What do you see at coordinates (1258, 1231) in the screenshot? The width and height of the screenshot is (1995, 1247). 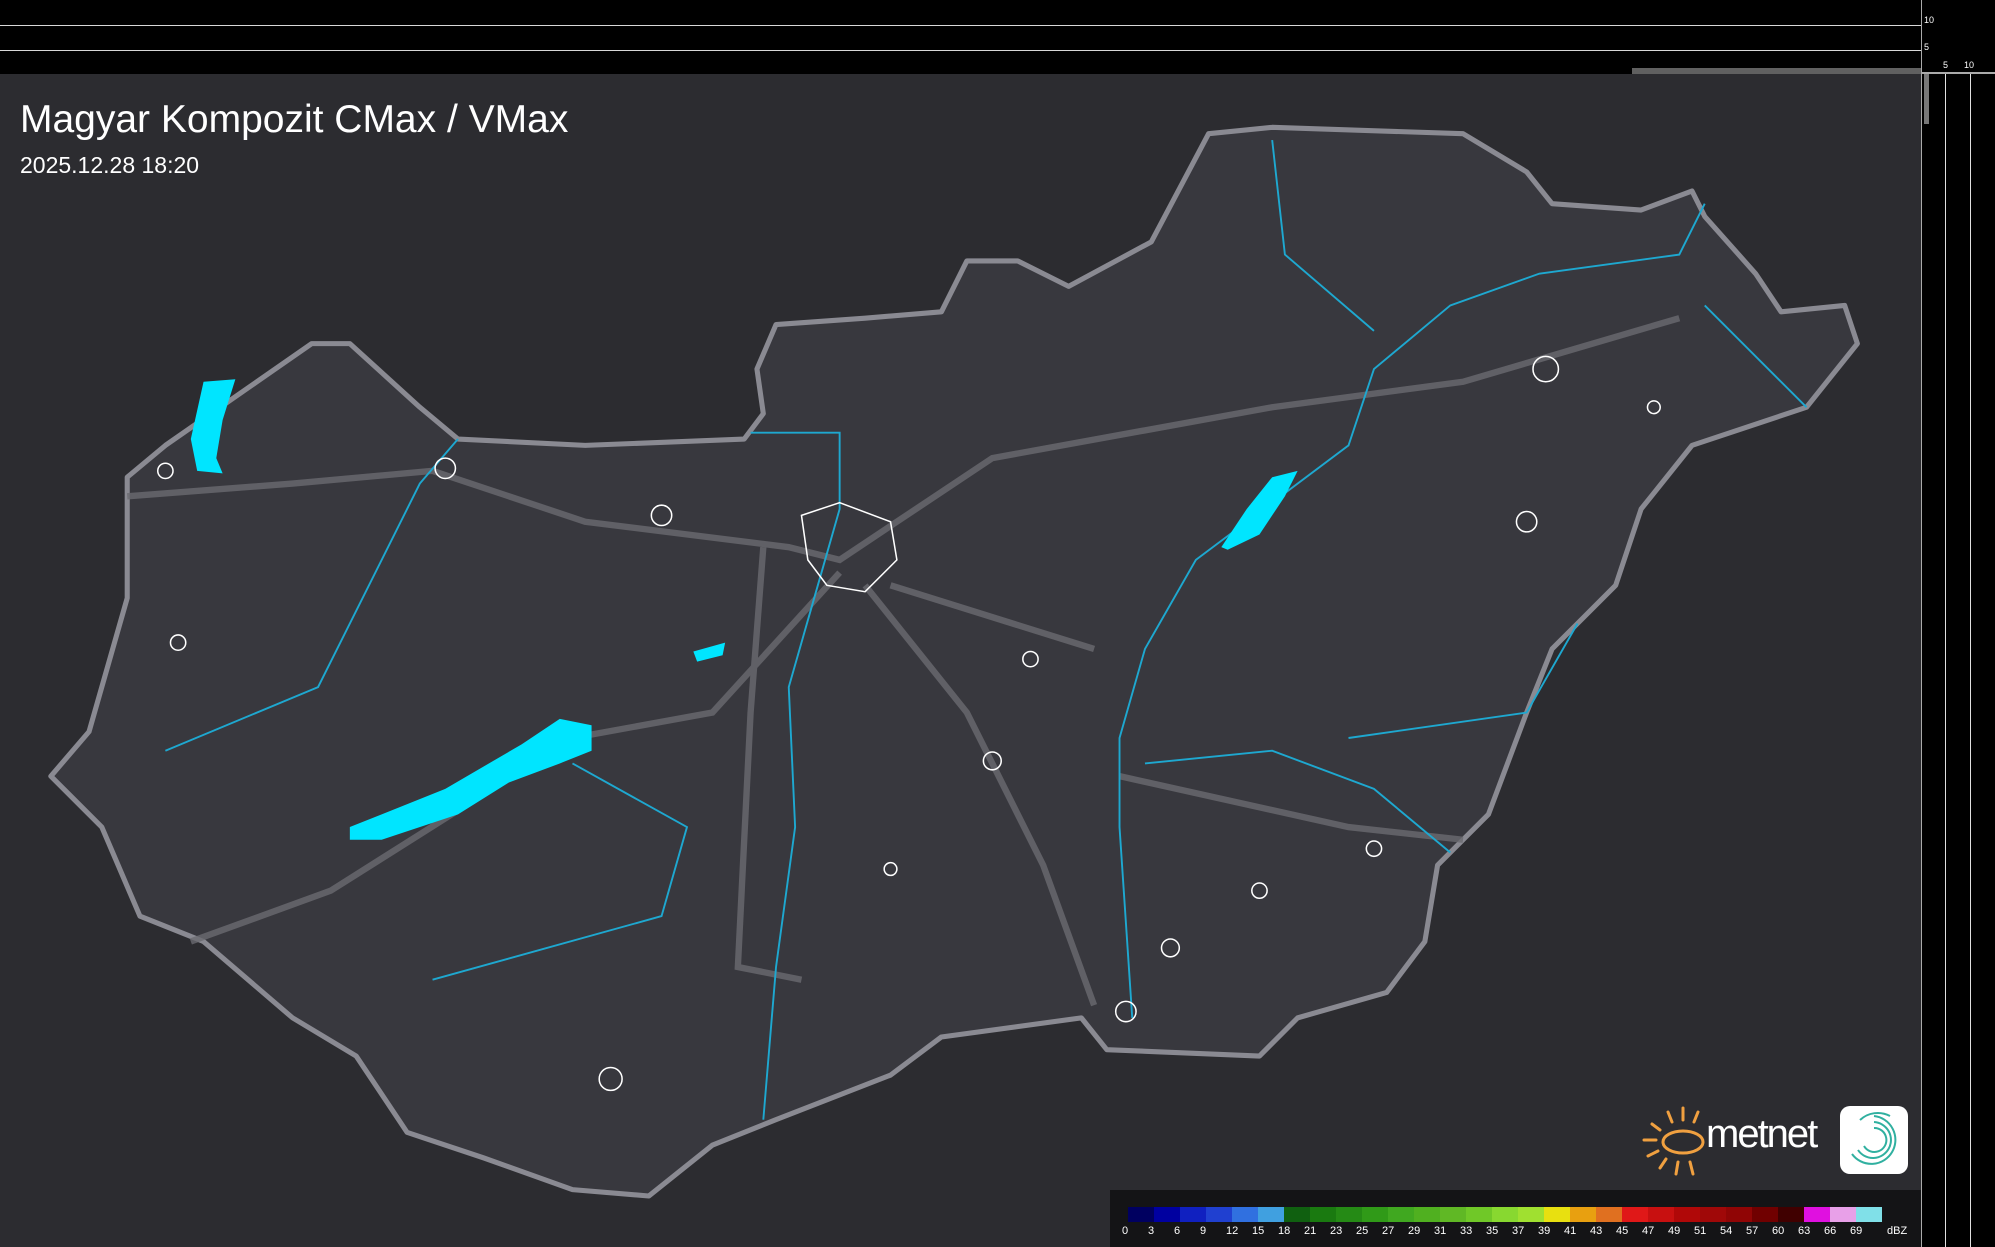 I see `legend-label: 15` at bounding box center [1258, 1231].